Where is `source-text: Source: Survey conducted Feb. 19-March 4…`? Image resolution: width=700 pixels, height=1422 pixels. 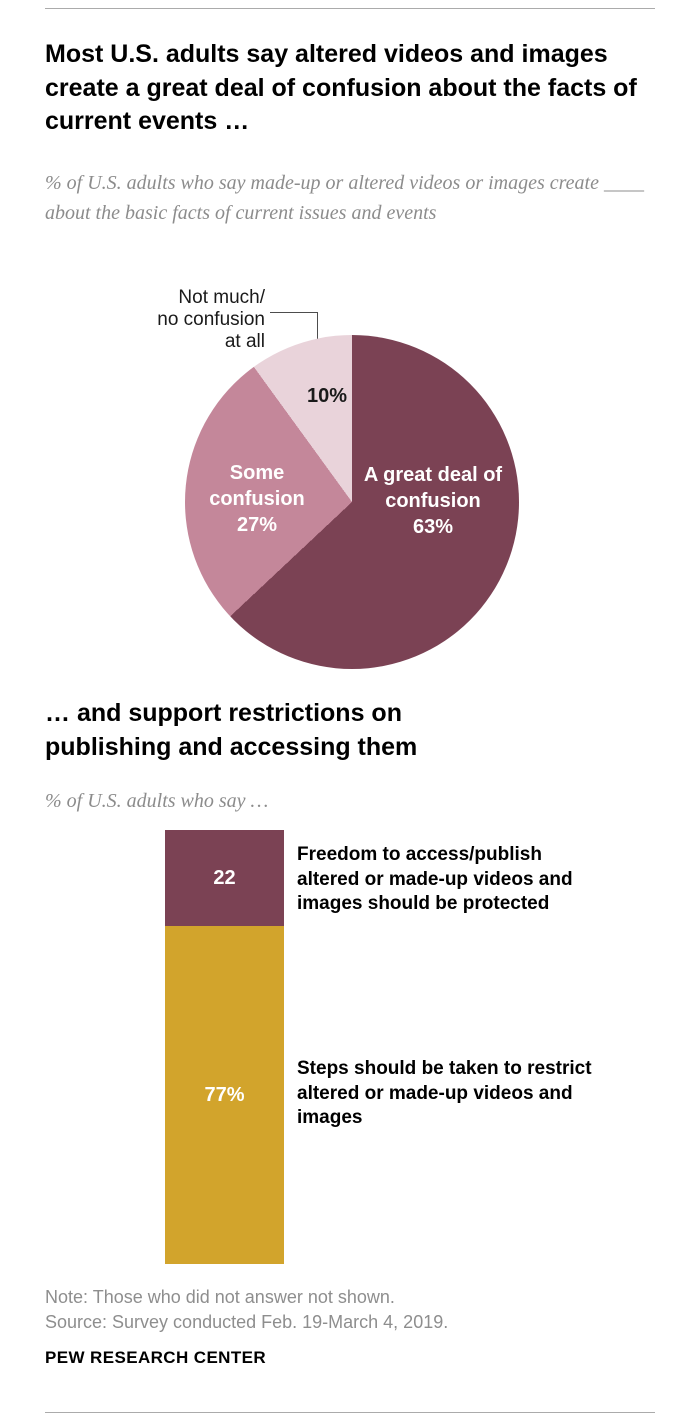 source-text: Source: Survey conducted Feb. 19-March 4… is located at coordinates (247, 1322).